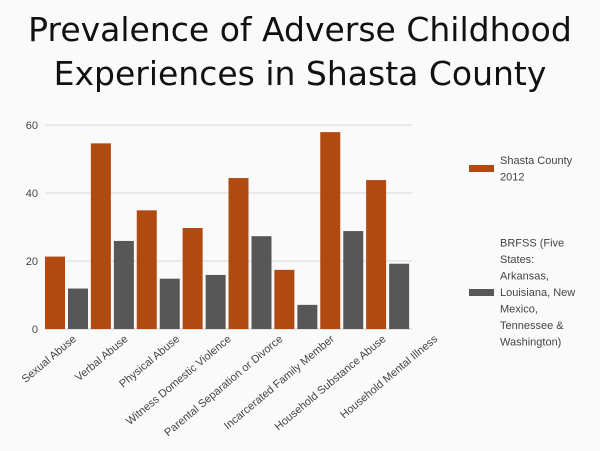 The height and width of the screenshot is (451, 600). I want to click on legend-label: Washington), so click(530, 343).